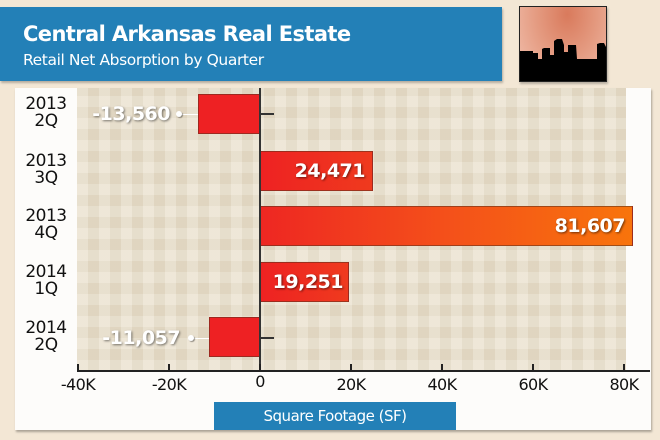  What do you see at coordinates (260, 381) in the screenshot?
I see `tick-label: 0` at bounding box center [260, 381].